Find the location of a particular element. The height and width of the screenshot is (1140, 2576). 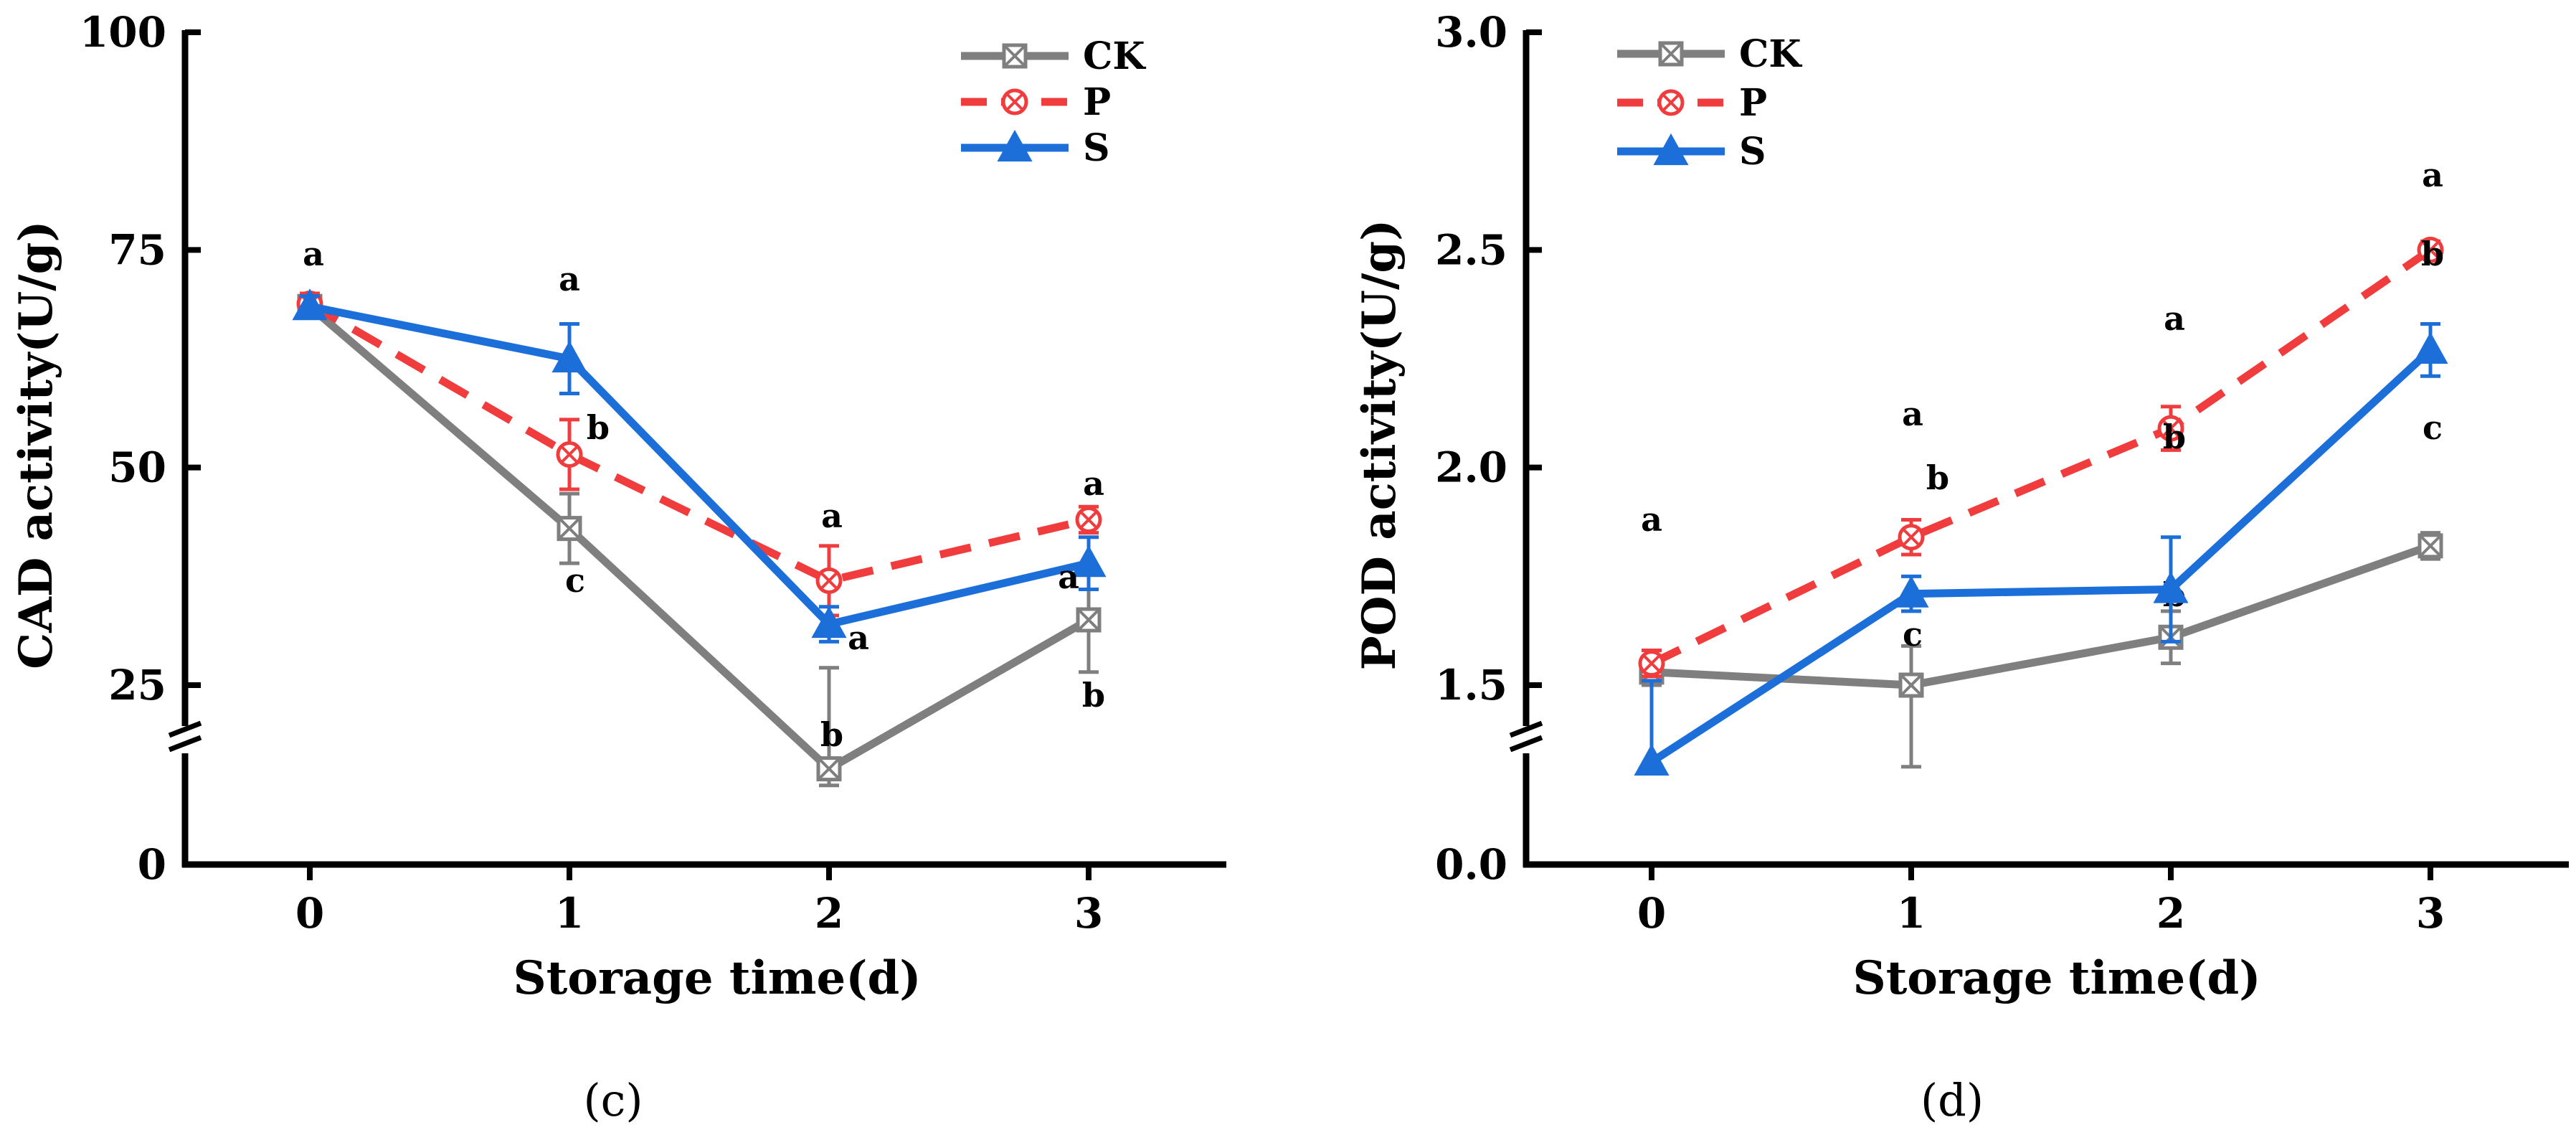

series-p: a b a a is located at coordinates (700, 427).